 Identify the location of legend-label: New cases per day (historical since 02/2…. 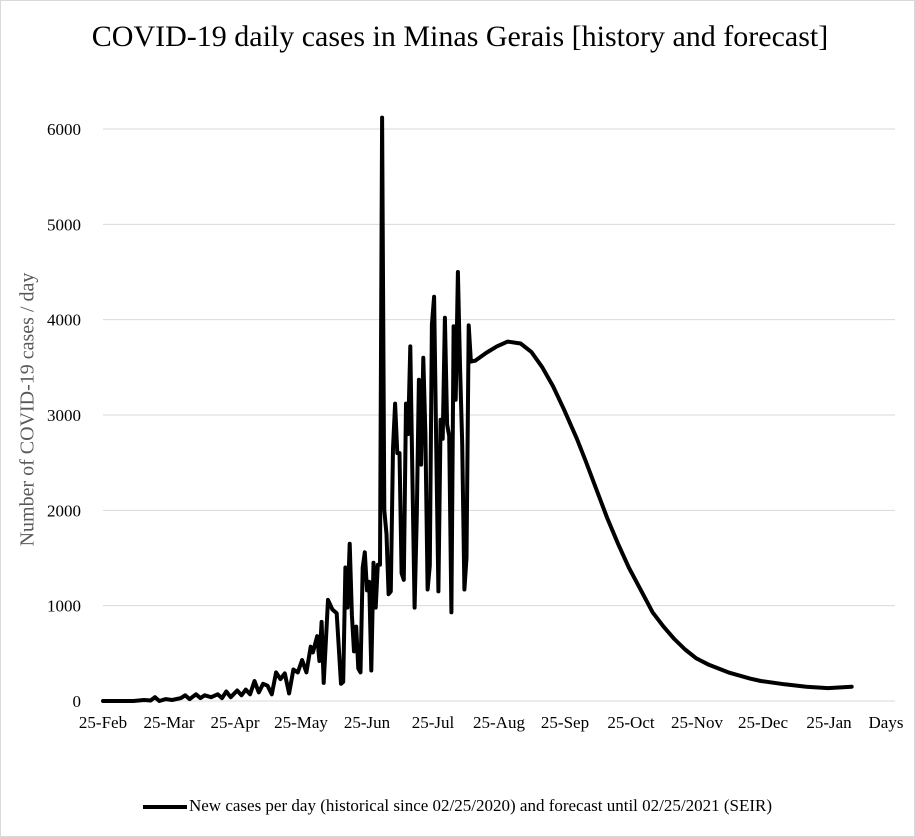
(480, 805).